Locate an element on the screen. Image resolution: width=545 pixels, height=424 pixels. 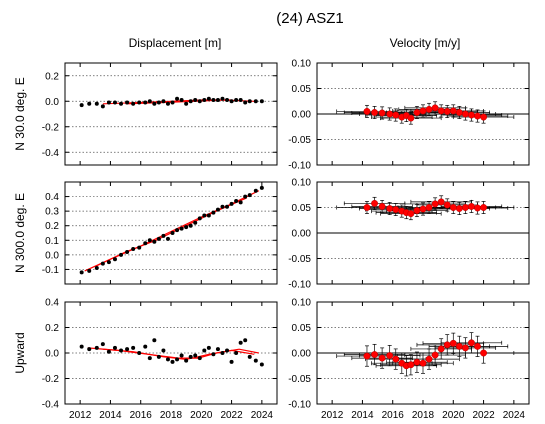
panel-1: 0.10 0.05 0.00 -0.05 -0.10 is located at coordinates (409, 115).